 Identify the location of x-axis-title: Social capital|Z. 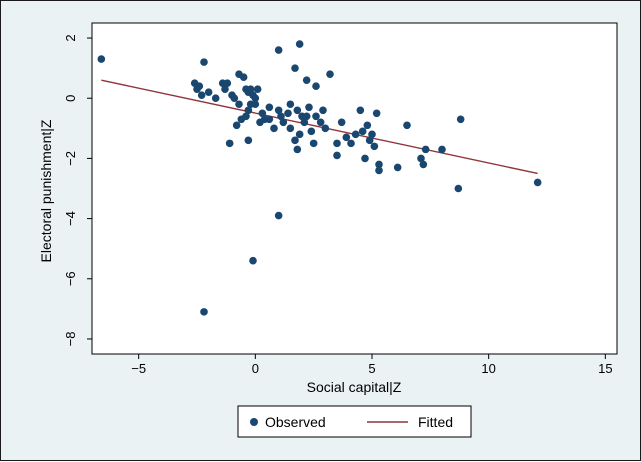
(354, 387).